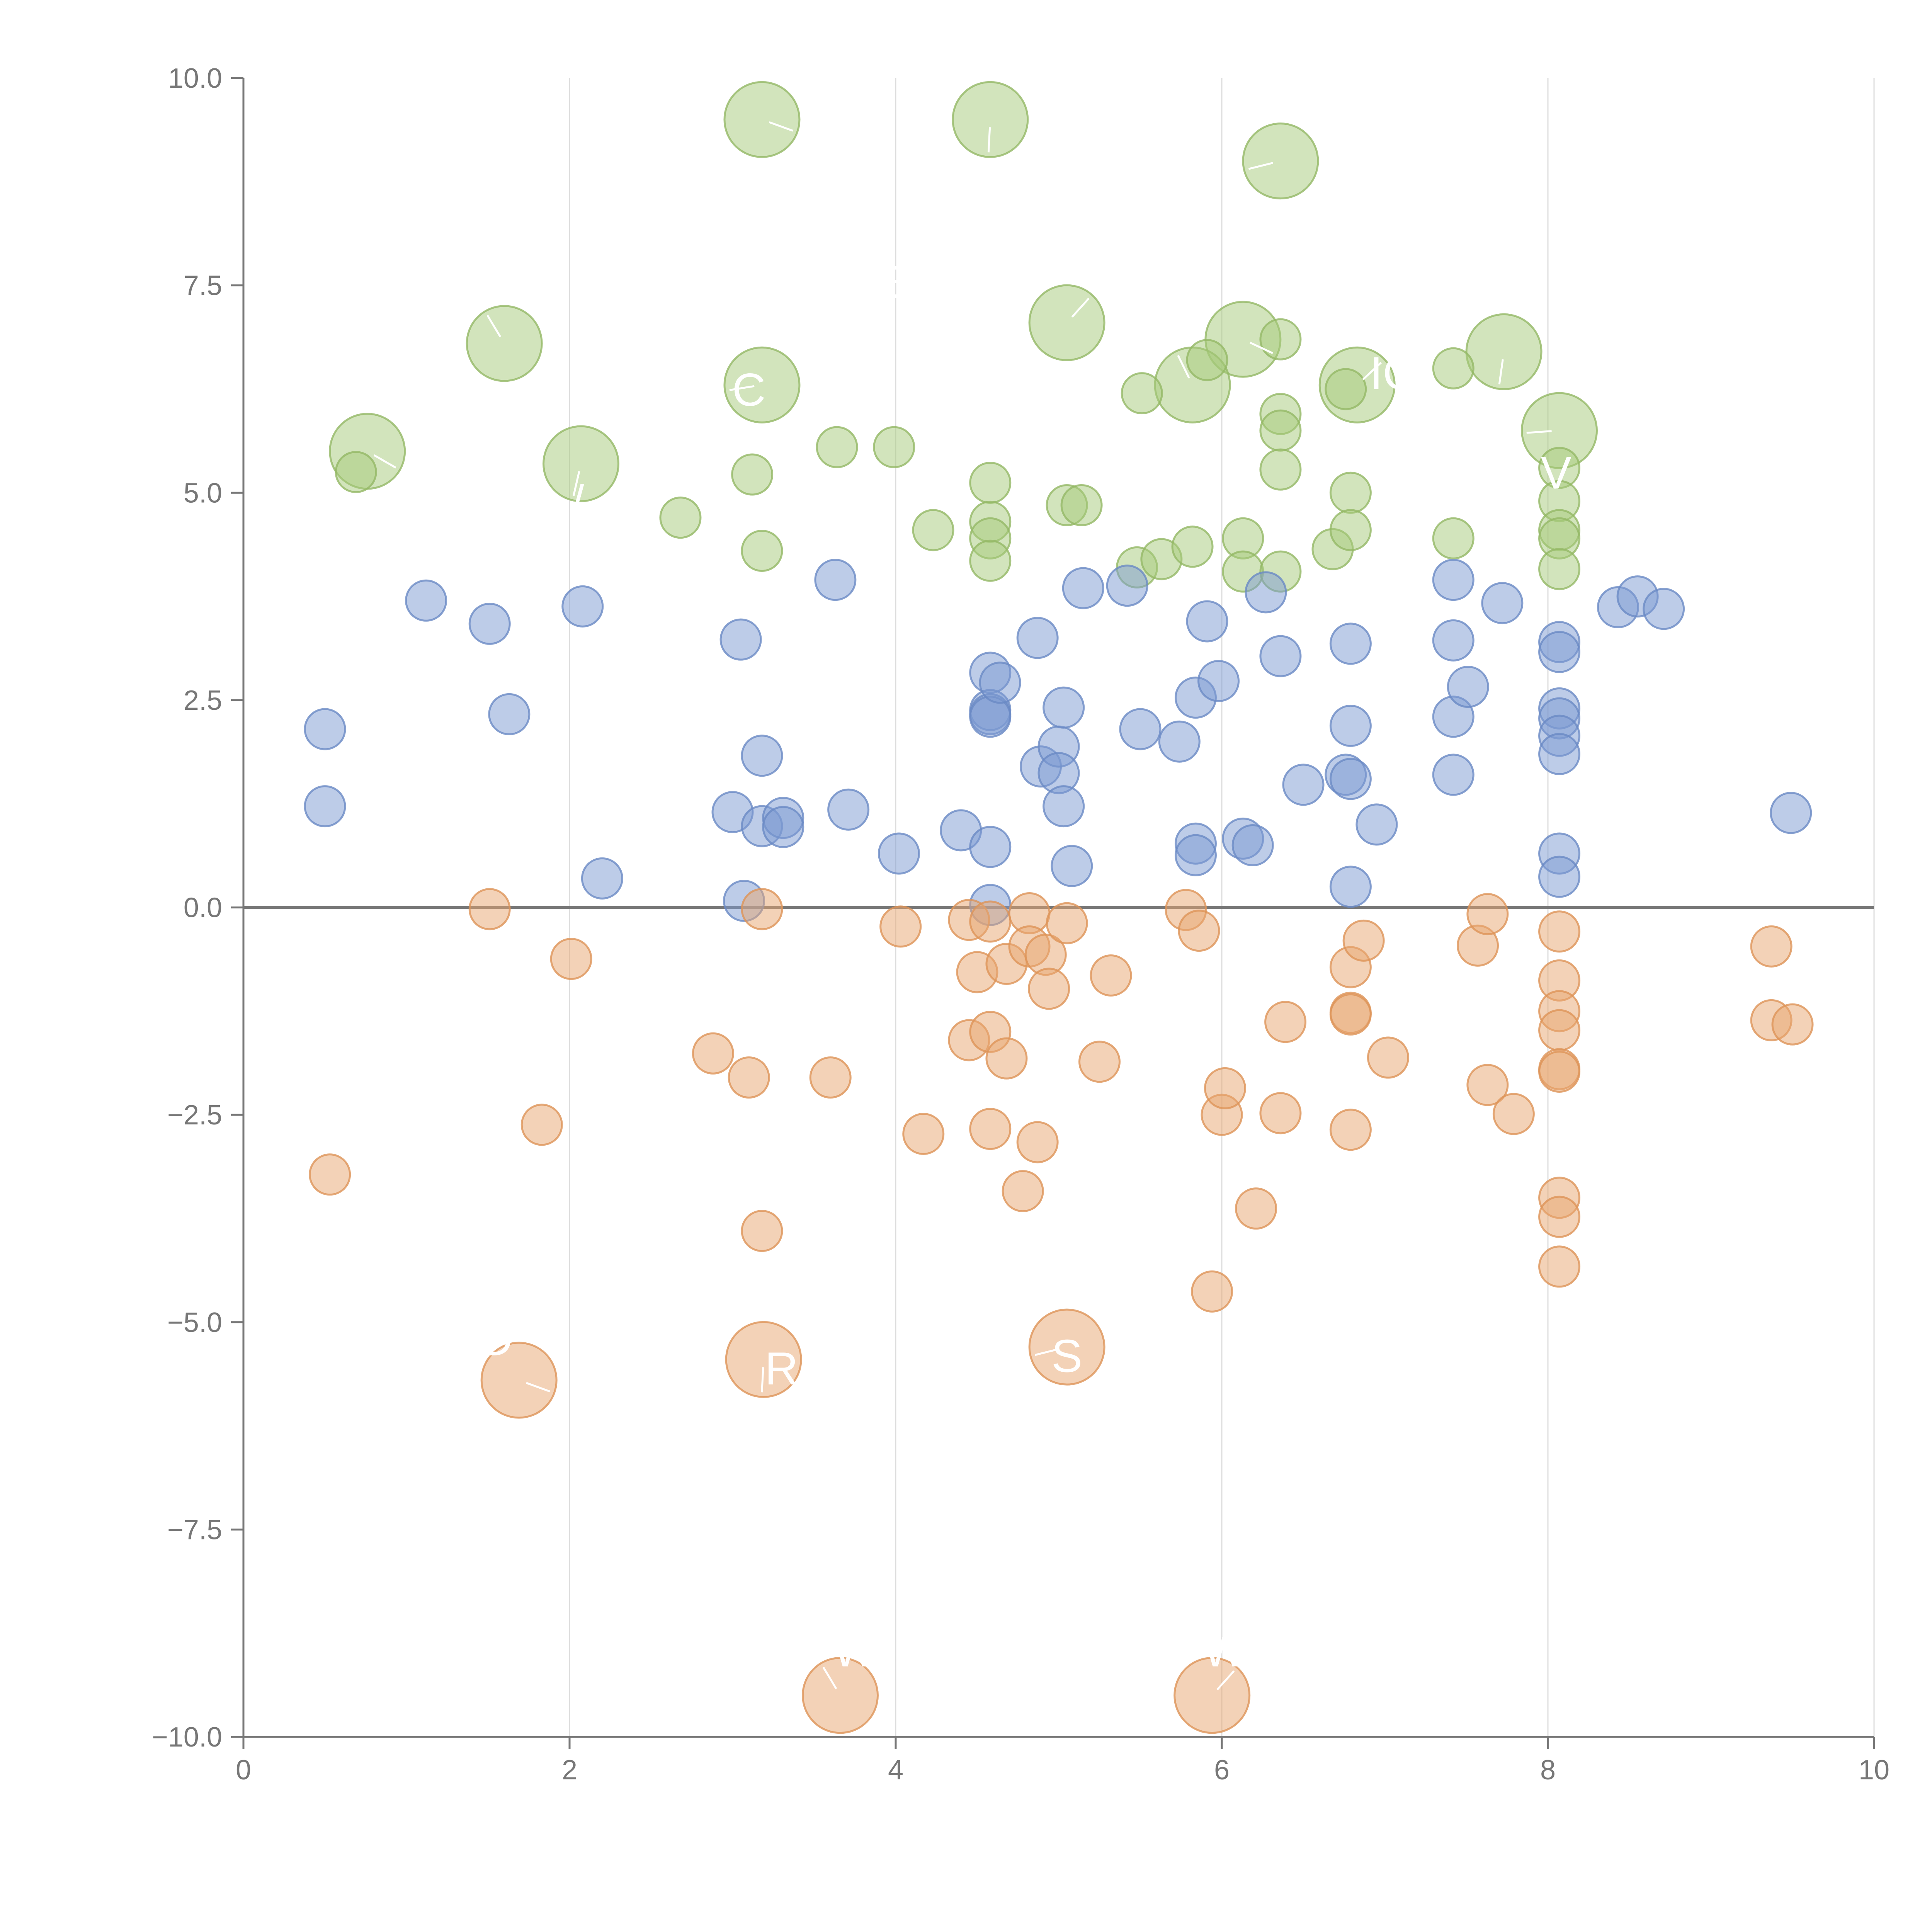 The height and width of the screenshot is (1932, 1932). I want to click on y-tick-label: 5.0, so click(203, 493).